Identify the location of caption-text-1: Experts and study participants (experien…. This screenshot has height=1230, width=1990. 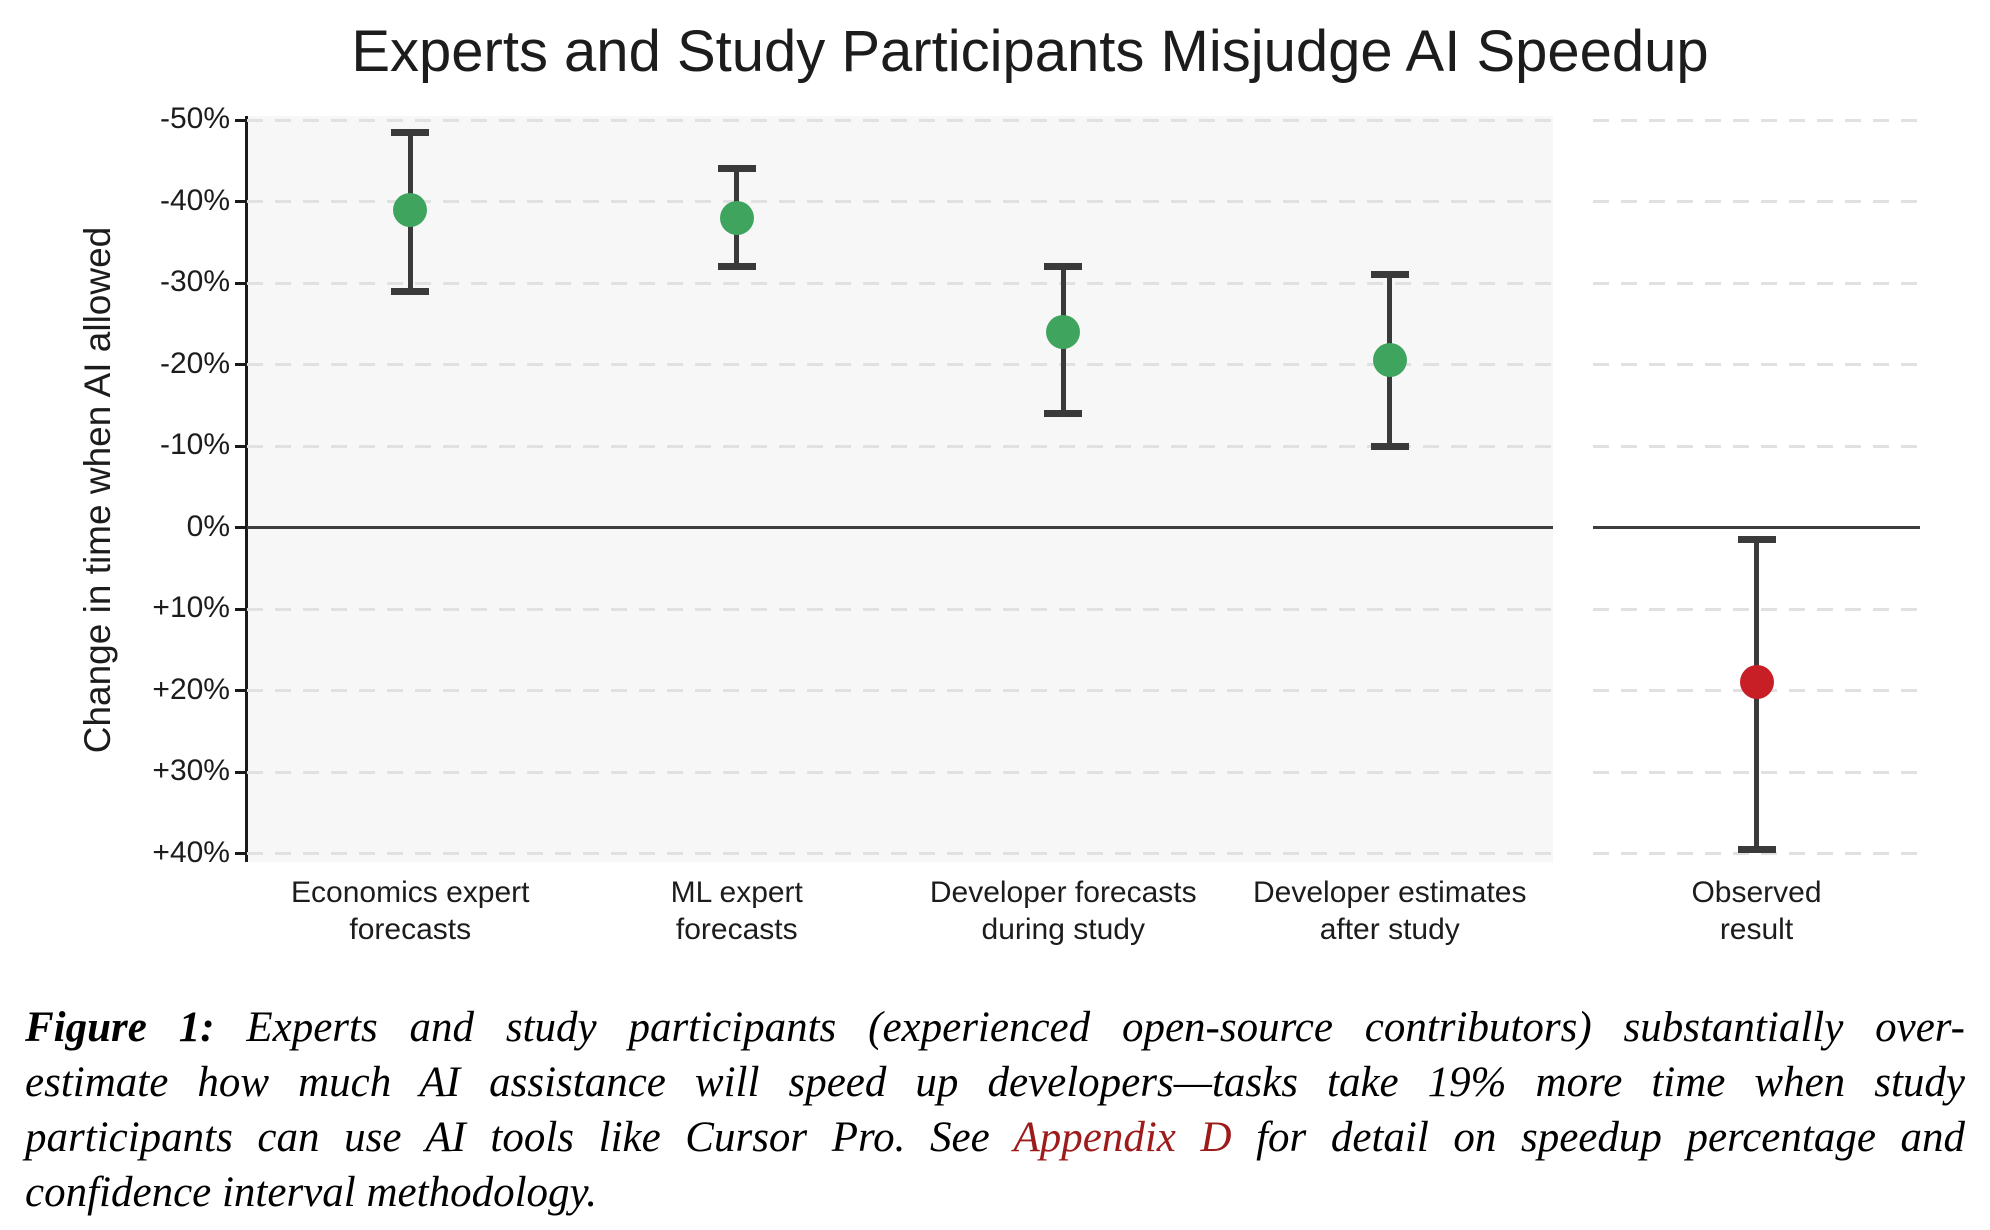
(1089, 1027).